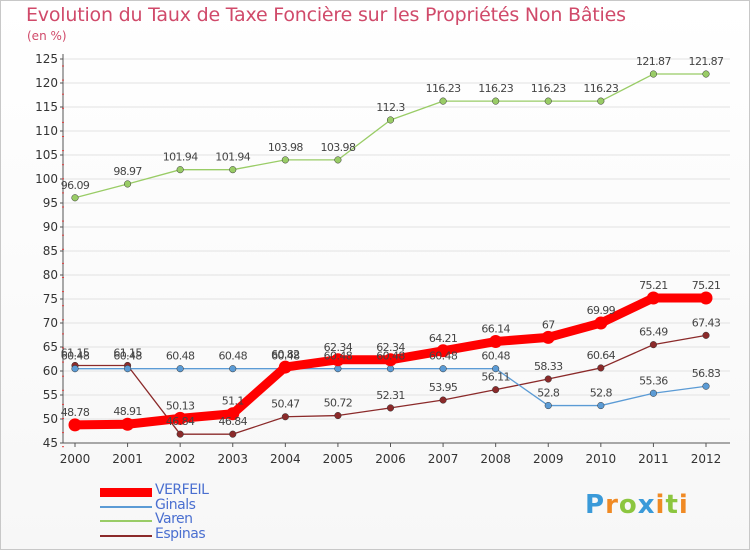 Image resolution: width=750 pixels, height=550 pixels. What do you see at coordinates (390, 395) in the screenshot?
I see `data-label: 52.31` at bounding box center [390, 395].